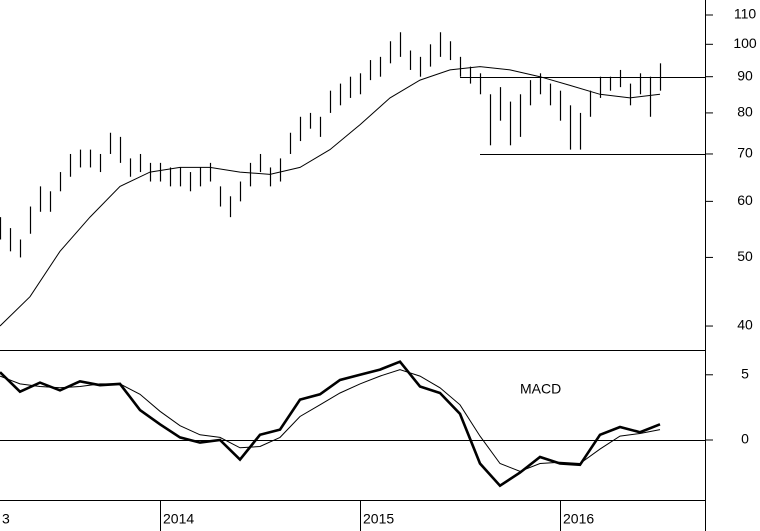 Image resolution: width=760 pixels, height=531 pixels. I want to click on x-tick-label: 3, so click(6, 519).